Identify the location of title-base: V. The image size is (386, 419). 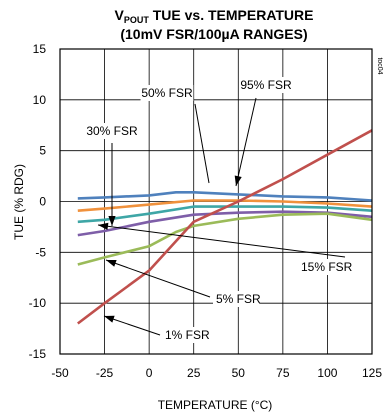
(119, 15).